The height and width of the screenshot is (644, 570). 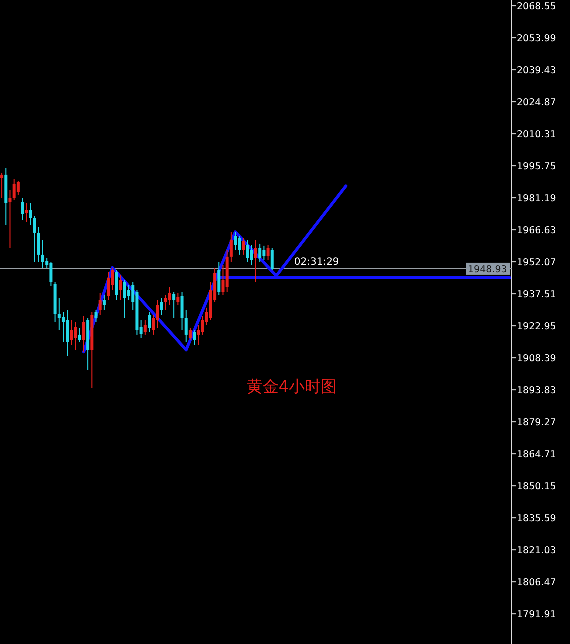 I want to click on y-tick-label: 1850.15, so click(x=536, y=487).